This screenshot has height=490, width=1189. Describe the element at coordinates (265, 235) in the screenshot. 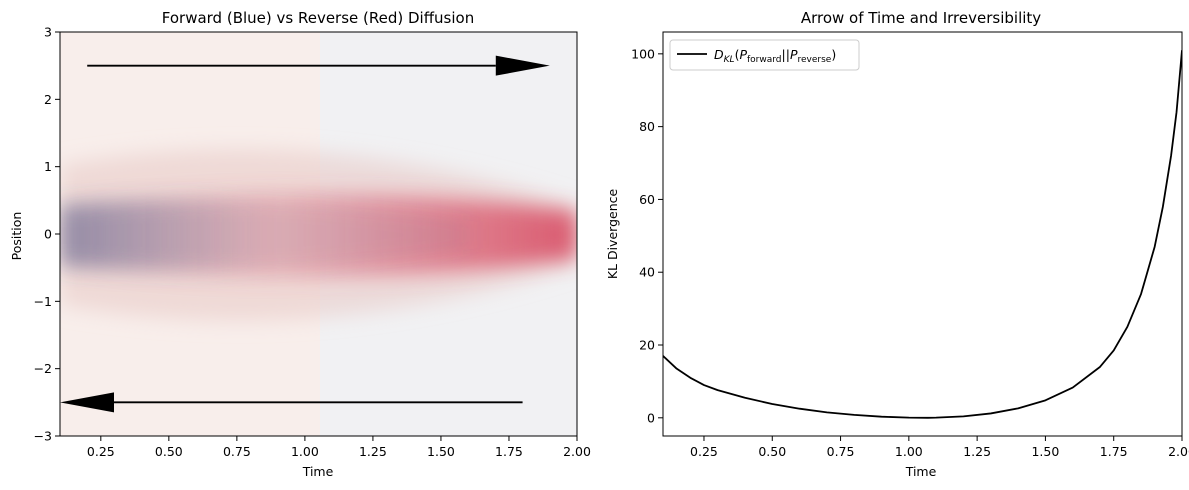

I see `heatmap-forward-band` at that location.